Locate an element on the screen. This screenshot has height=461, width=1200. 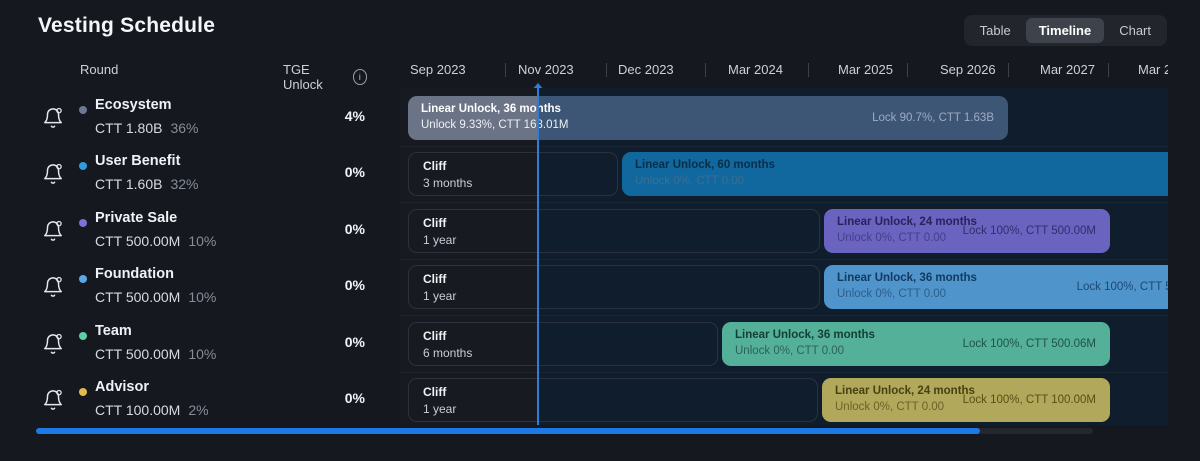
row-private-sale: Private Sale CTT 500.00M 10% 0% is located at coordinates (182, 231).